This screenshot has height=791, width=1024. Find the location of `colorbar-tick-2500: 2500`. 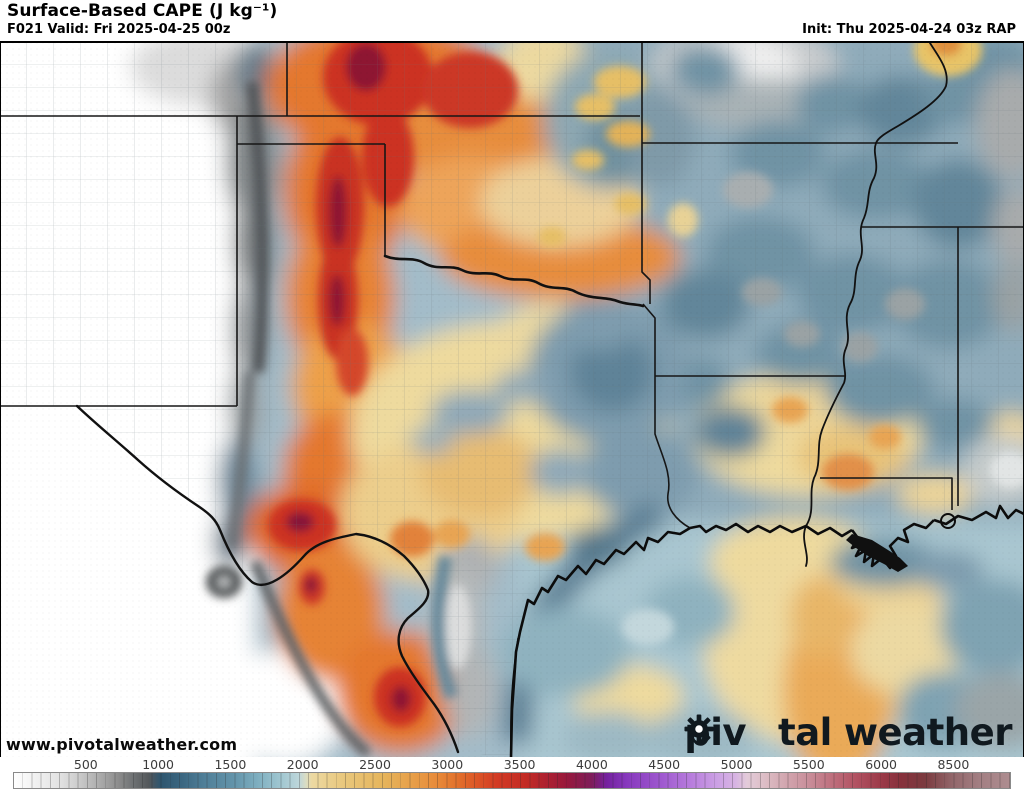

colorbar-tick-2500: 2500 is located at coordinates (375, 764).